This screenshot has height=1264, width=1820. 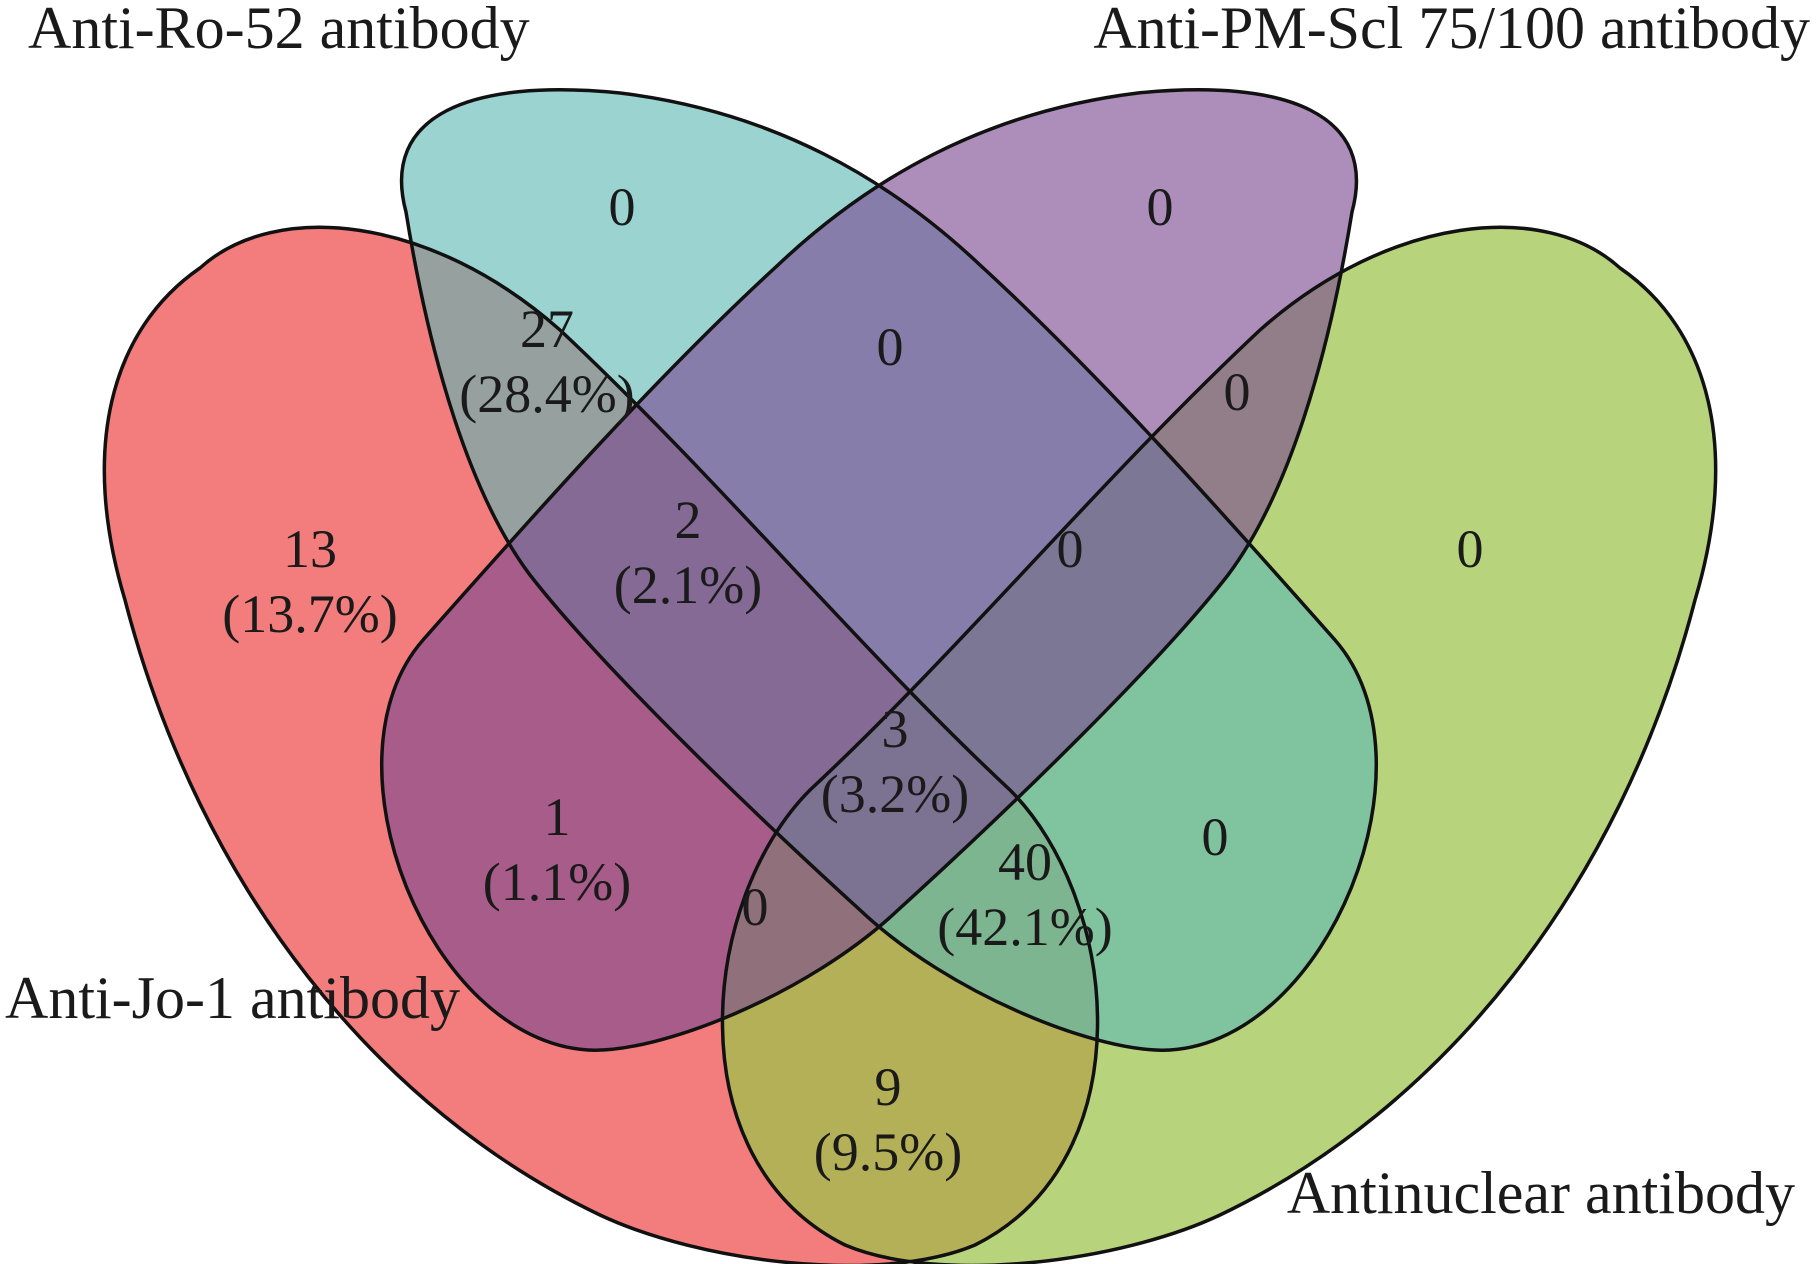 What do you see at coordinates (688, 520) in the screenshot?
I see `region-count-jo1-ro52-pm: 2` at bounding box center [688, 520].